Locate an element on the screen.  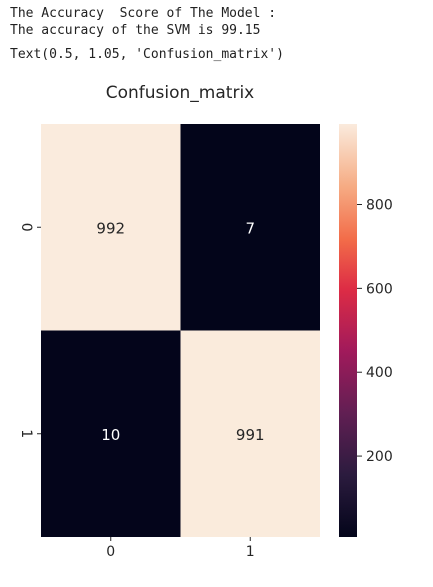
chart-title: Confusion_matrix is located at coordinates (180, 93).